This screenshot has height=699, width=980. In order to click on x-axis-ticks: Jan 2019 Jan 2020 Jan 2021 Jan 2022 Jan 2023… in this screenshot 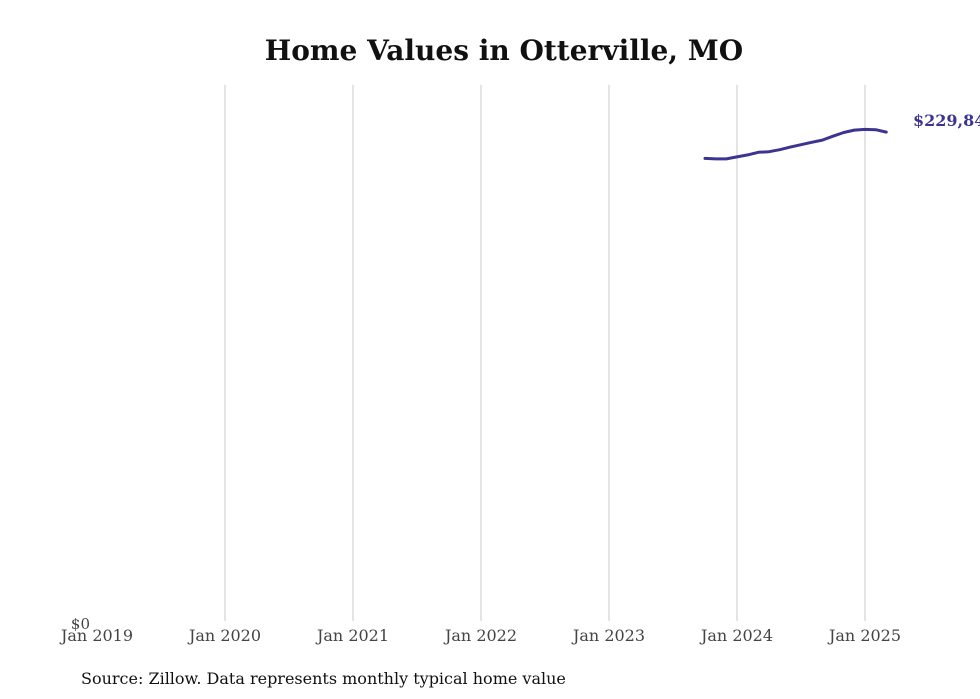, I will do `click(480, 635)`.